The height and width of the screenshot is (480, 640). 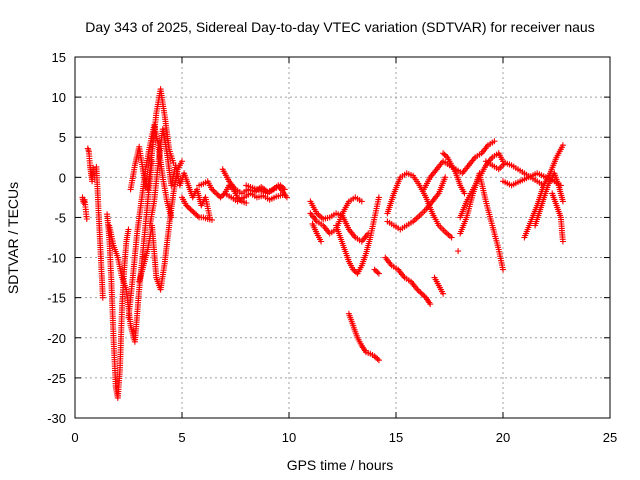 What do you see at coordinates (59, 97) in the screenshot?
I see `y-tick-label: 10` at bounding box center [59, 97].